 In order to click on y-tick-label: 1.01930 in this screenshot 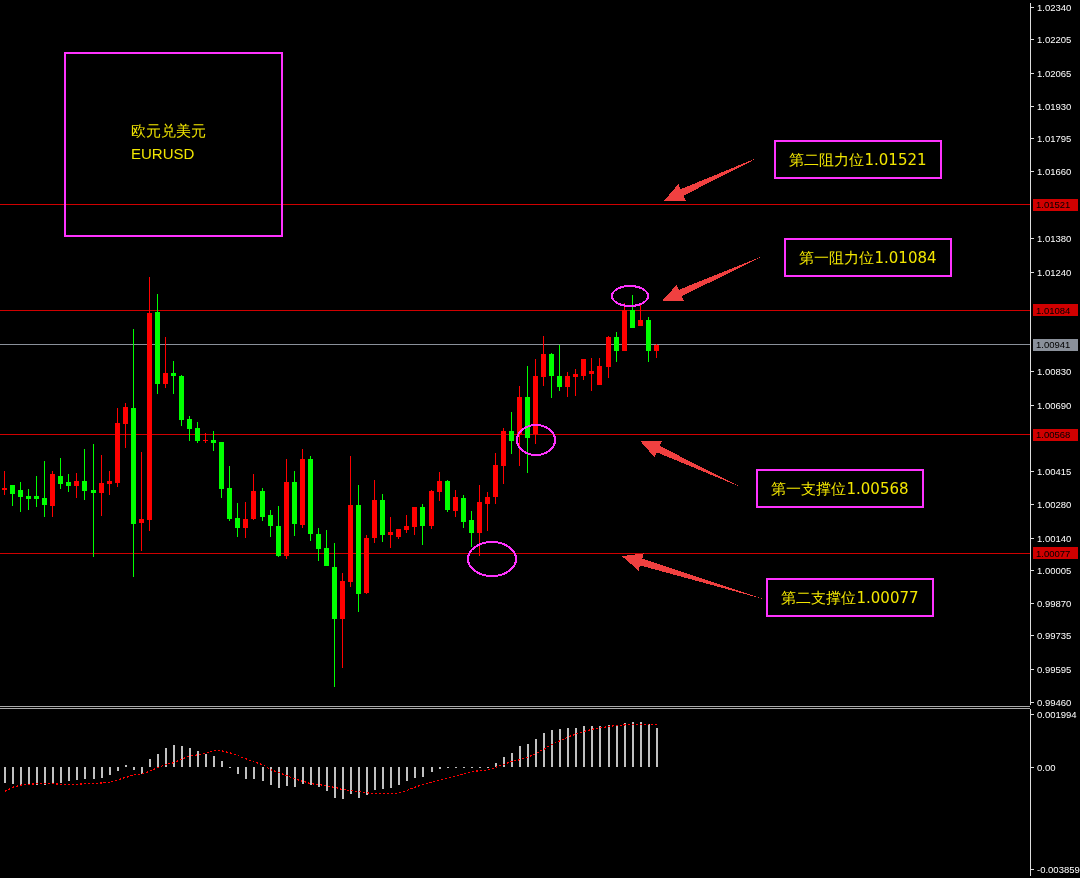, I will do `click(1054, 106)`.